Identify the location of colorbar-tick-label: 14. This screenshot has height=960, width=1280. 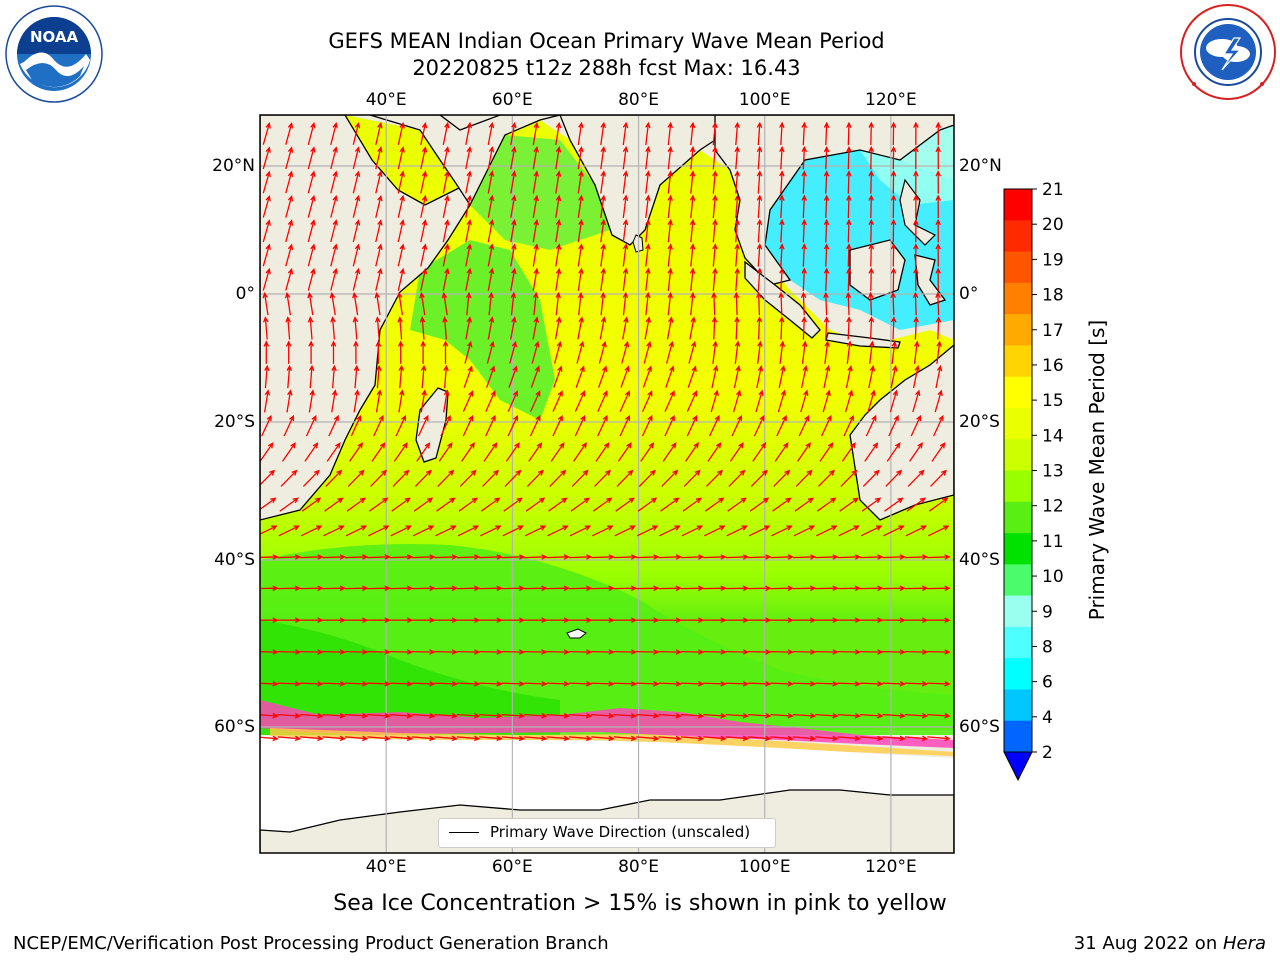
(1053, 436).